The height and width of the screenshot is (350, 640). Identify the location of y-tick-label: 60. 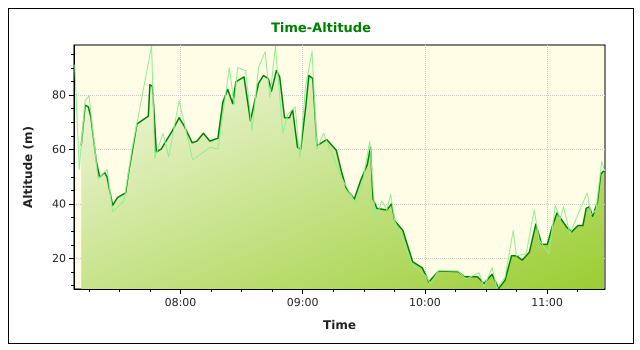
(59, 149).